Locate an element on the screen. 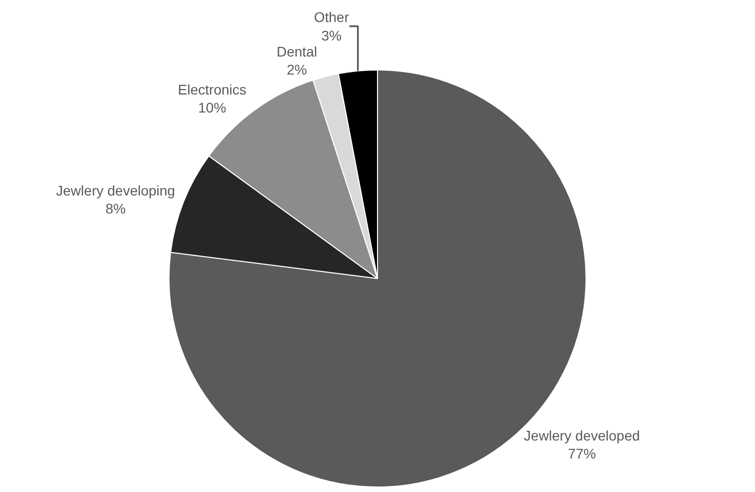 The width and height of the screenshot is (755, 492). slice-label: Electronics is located at coordinates (212, 90).